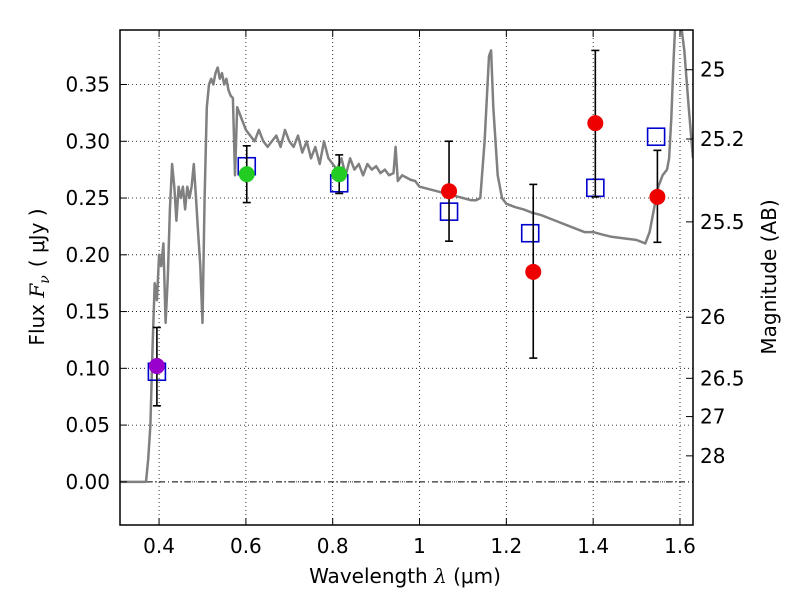  Describe the element at coordinates (405, 576) in the screenshot. I see `x-axis-label: Wavelength λ (μm)` at that location.